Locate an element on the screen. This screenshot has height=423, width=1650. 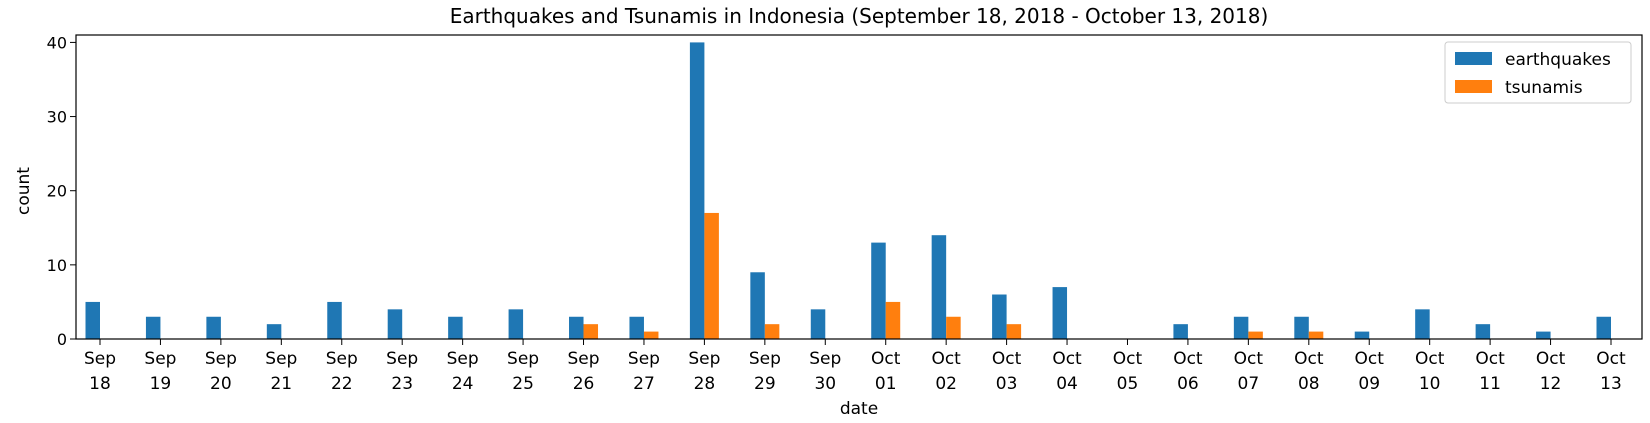
y-tick-label: 40 is located at coordinates (57, 42).